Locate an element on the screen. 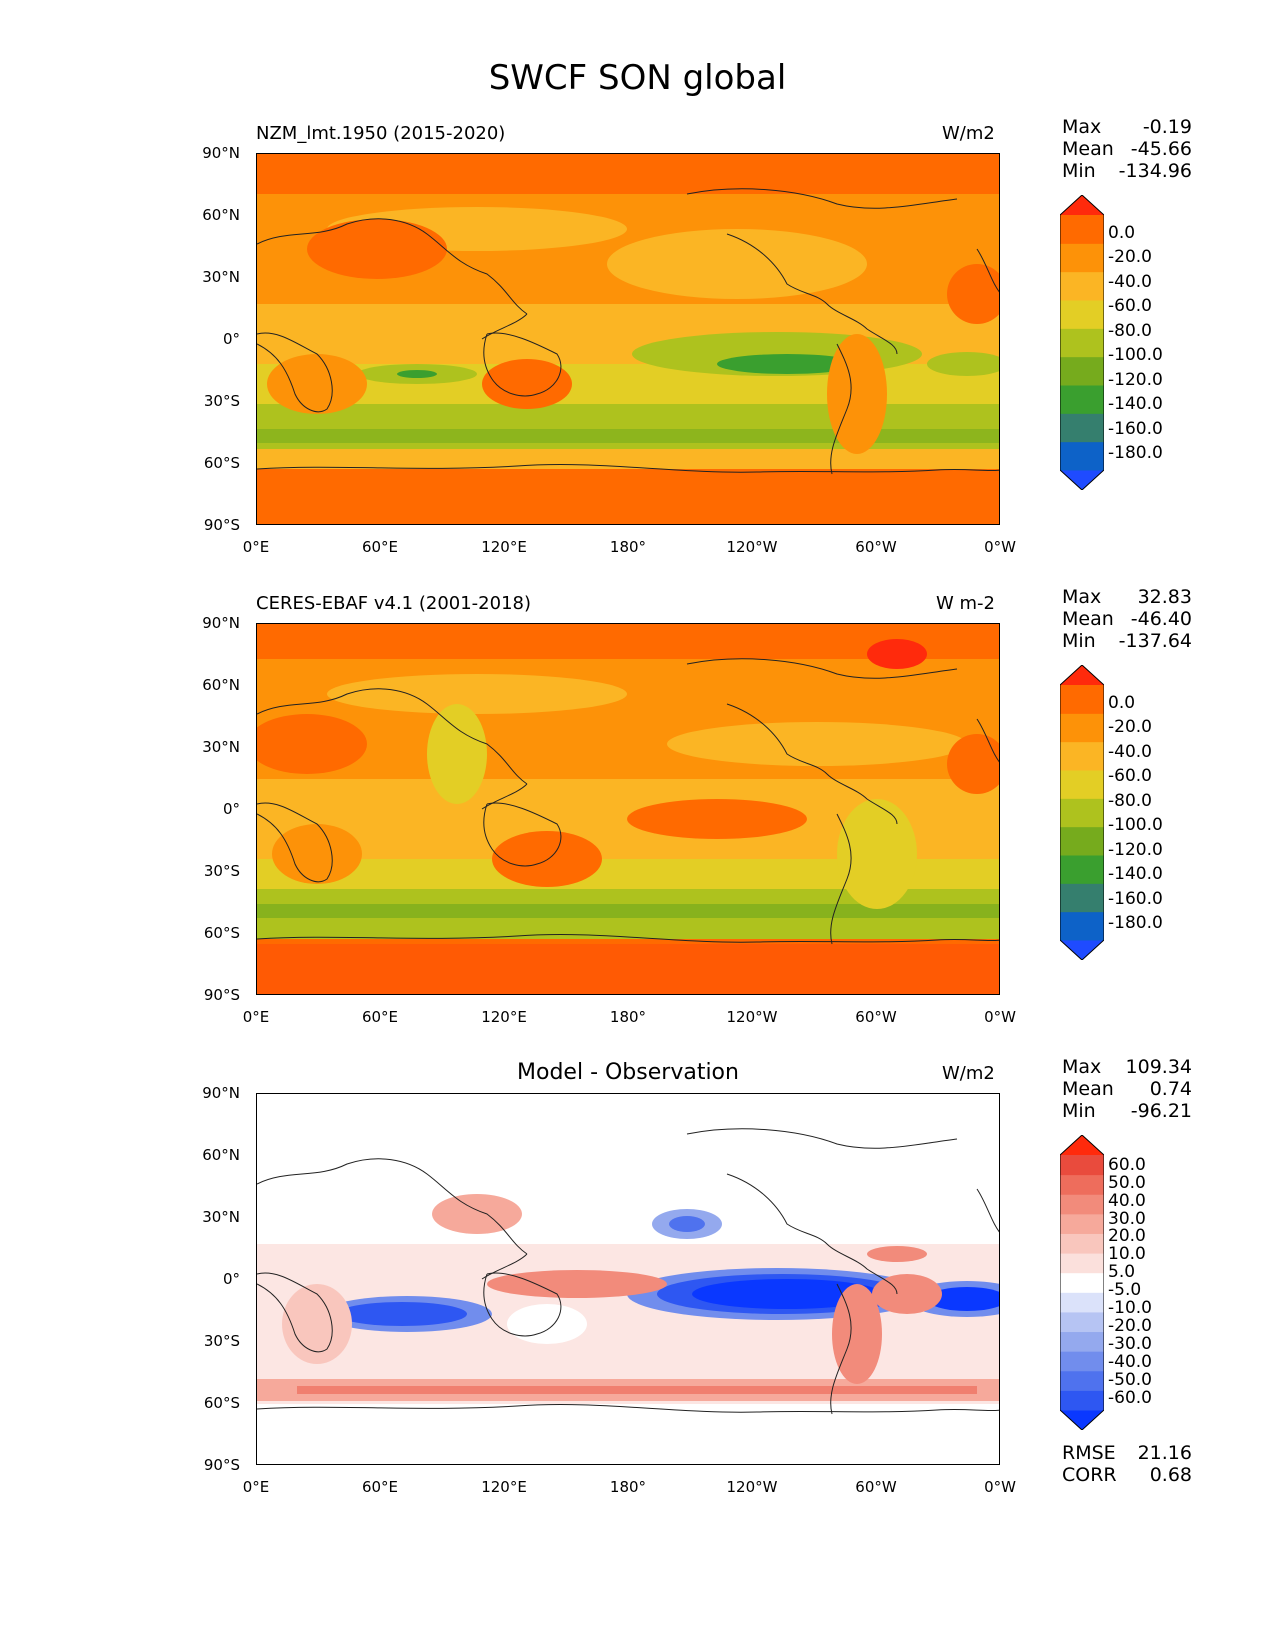  colorbar-label: 40.0 is located at coordinates (1127, 1201).